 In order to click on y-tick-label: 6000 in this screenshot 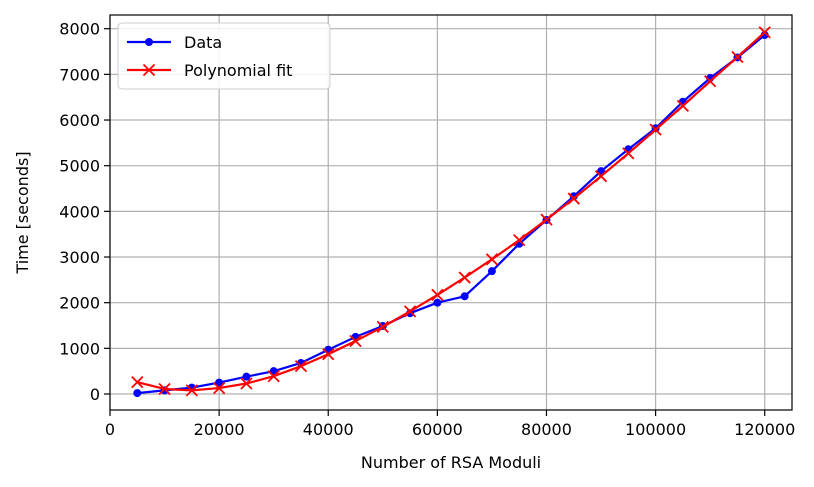, I will do `click(79, 120)`.